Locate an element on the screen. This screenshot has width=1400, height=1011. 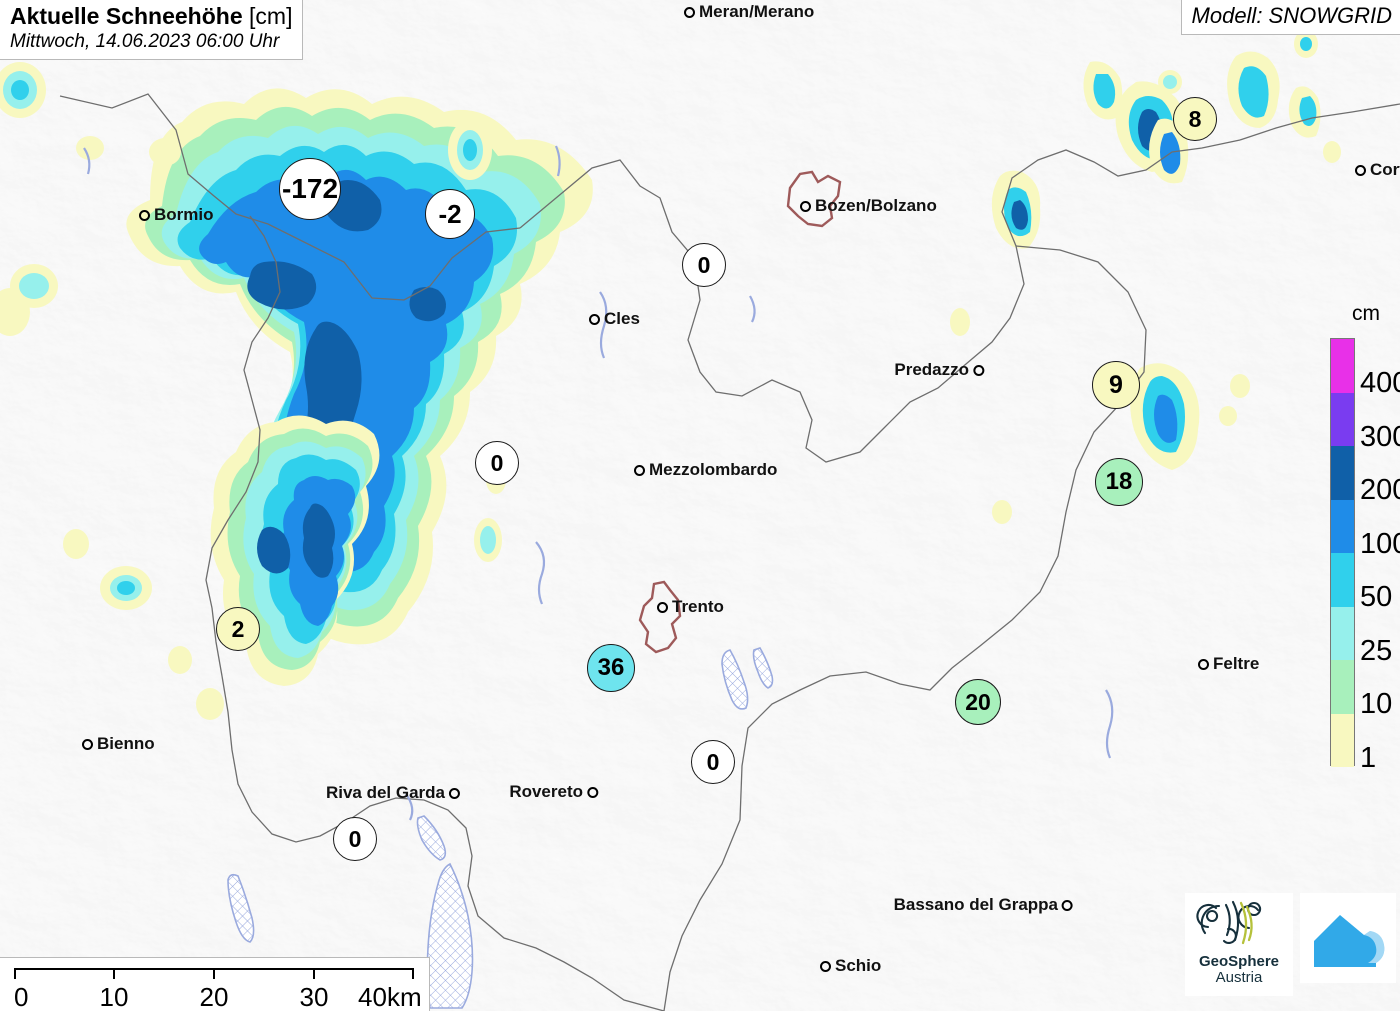
geosphere-logo-line1: GeoSphere is located at coordinates (1239, 961).